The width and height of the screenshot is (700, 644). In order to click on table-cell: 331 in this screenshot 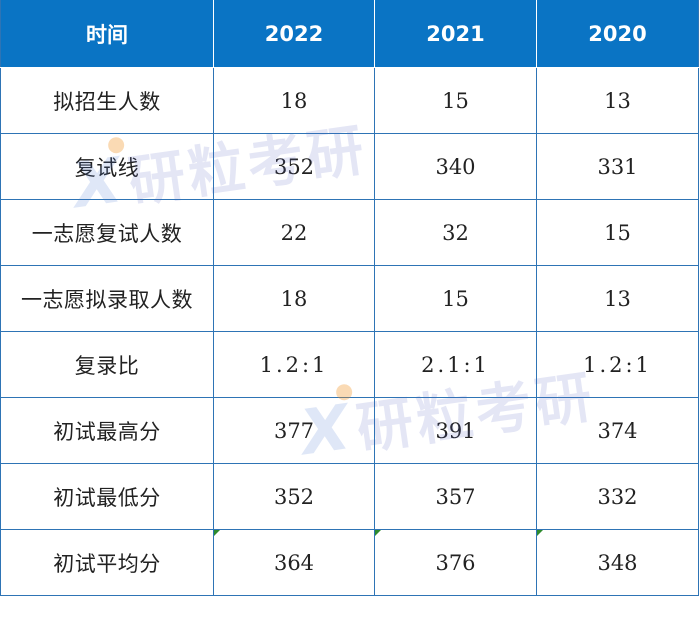, I will do `click(617, 166)`.